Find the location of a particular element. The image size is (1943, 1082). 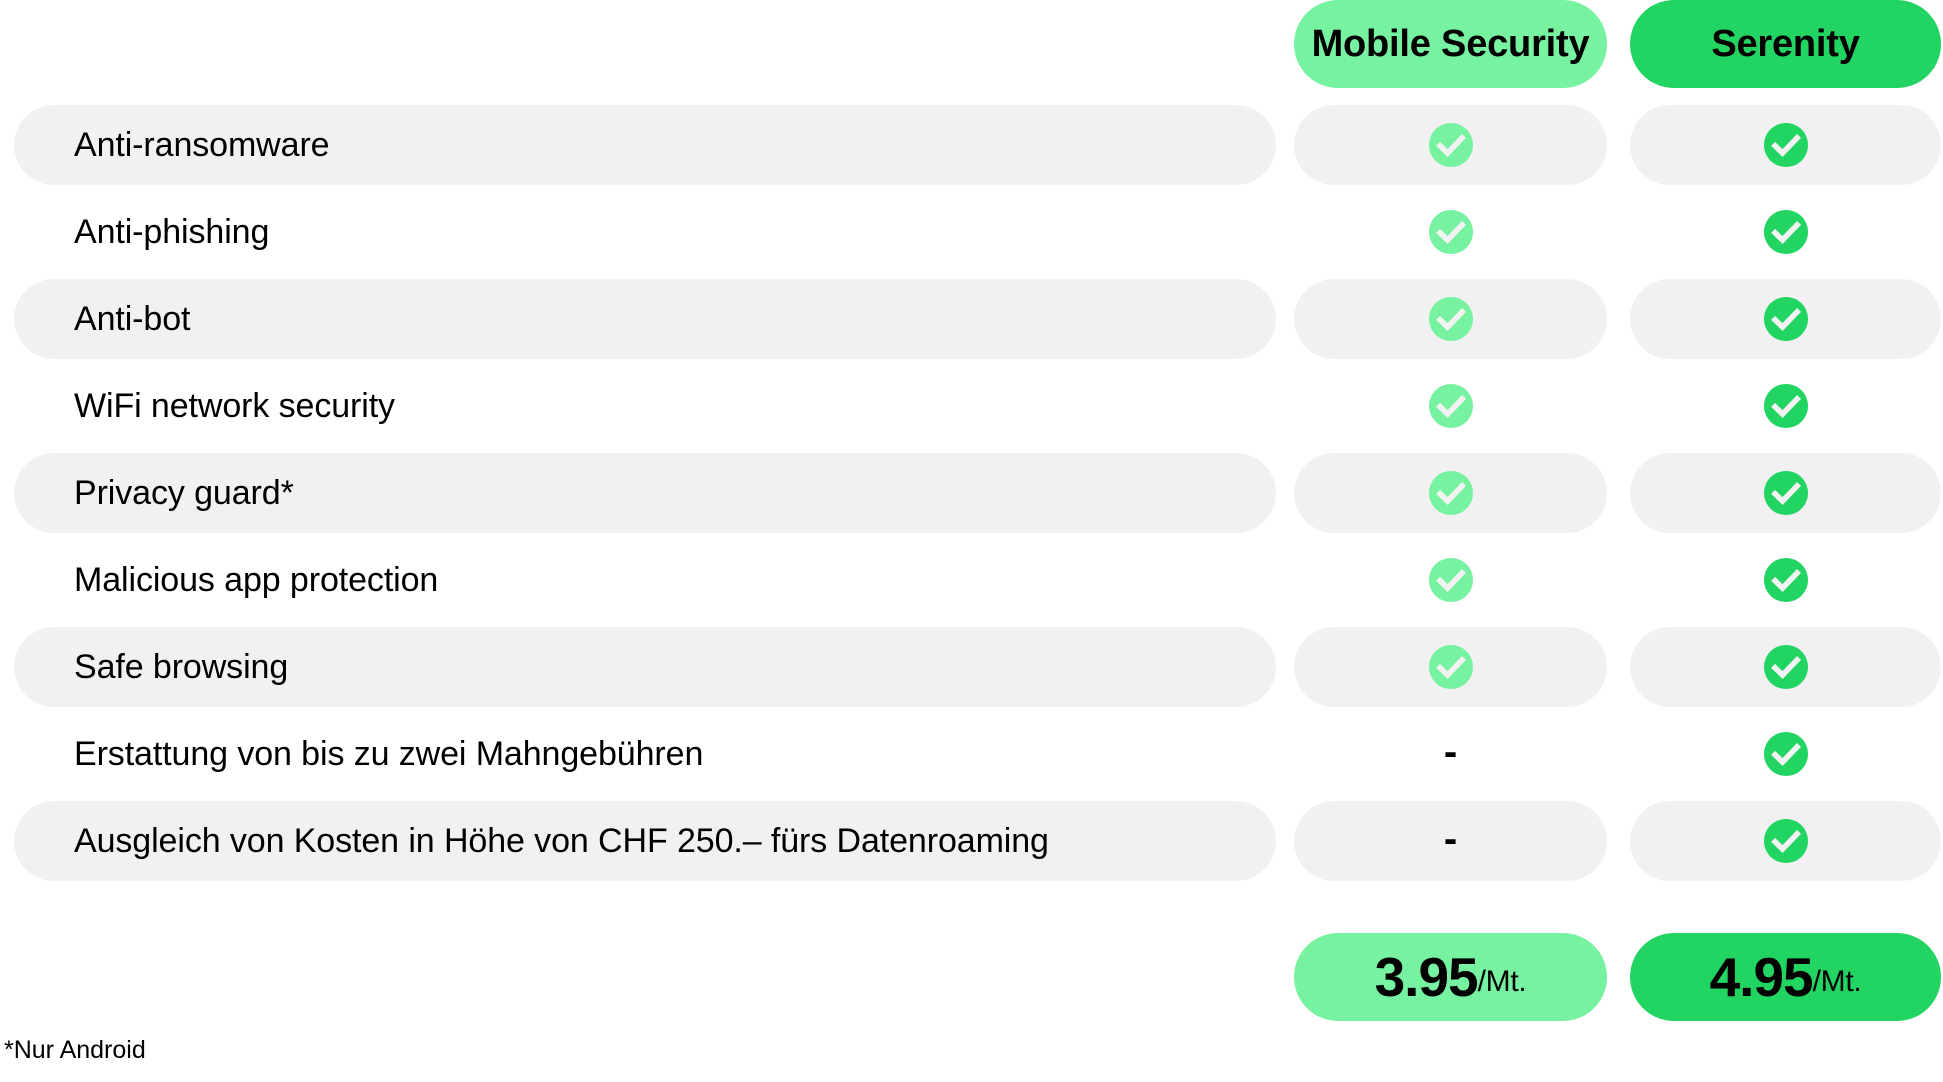

feature-label: Anti-bot is located at coordinates (132, 318).